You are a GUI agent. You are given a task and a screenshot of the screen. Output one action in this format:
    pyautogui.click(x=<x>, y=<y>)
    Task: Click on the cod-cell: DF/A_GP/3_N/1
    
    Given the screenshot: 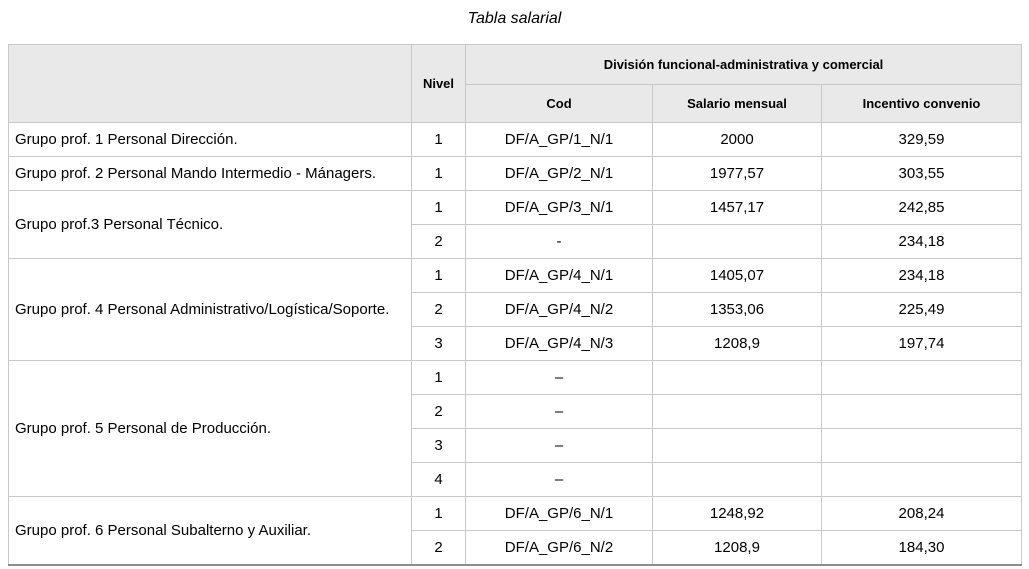 What is the action you would take?
    pyautogui.click(x=559, y=207)
    